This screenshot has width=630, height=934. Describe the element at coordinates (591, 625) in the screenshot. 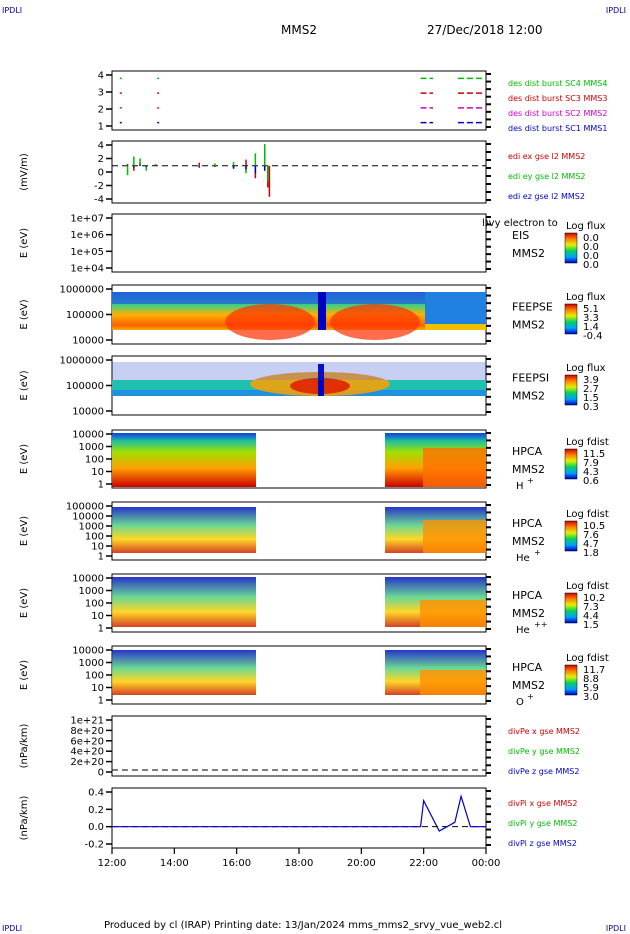

I see `colorbar-value-hpca_he2: 1.5` at that location.